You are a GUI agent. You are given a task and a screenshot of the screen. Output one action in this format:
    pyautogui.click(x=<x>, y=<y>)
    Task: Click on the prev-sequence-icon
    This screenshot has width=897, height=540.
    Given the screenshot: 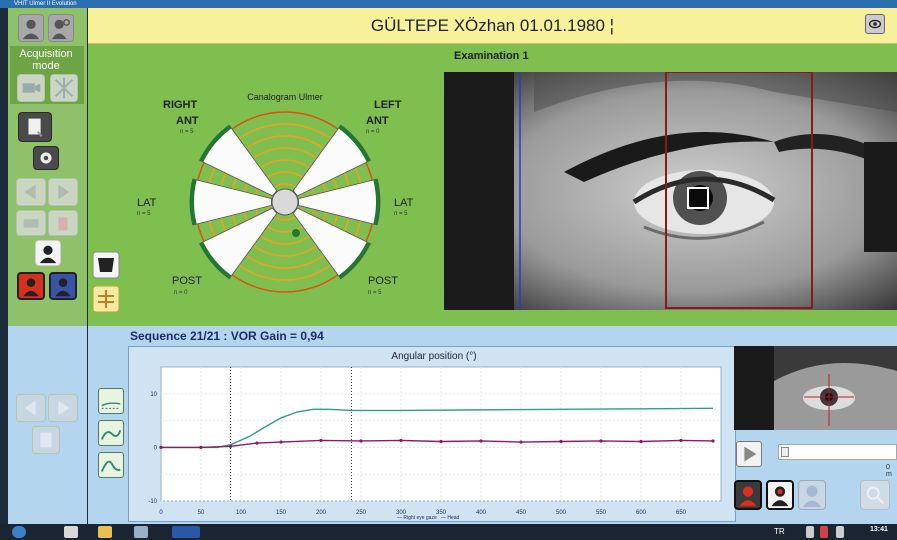 What is the action you would take?
    pyautogui.click(x=31, y=408)
    